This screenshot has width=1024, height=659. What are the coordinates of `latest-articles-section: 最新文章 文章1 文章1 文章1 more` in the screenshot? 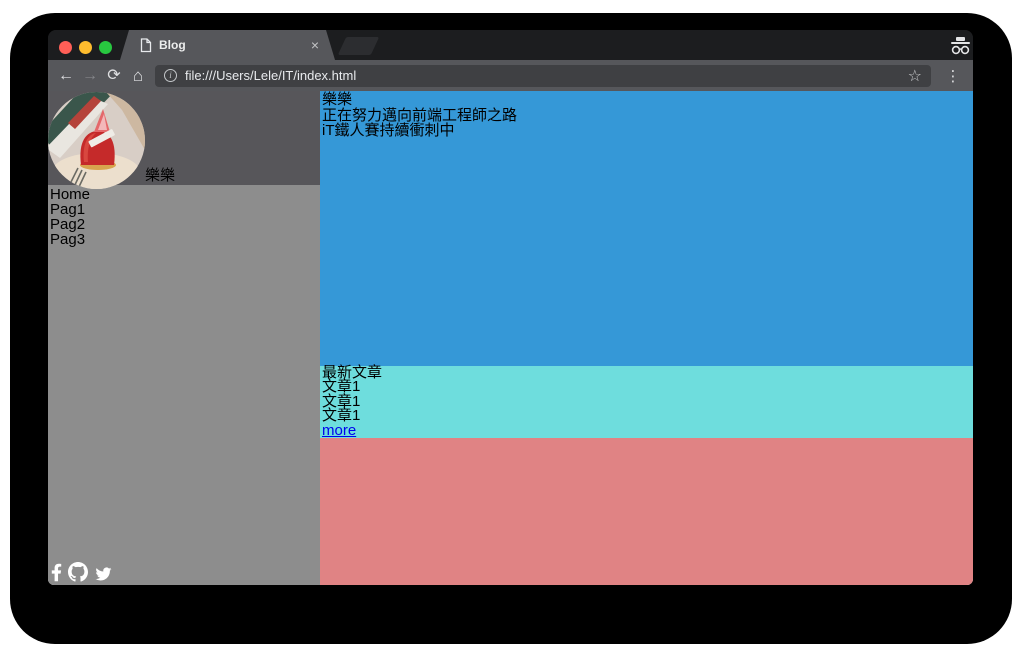 It's located at (646, 401).